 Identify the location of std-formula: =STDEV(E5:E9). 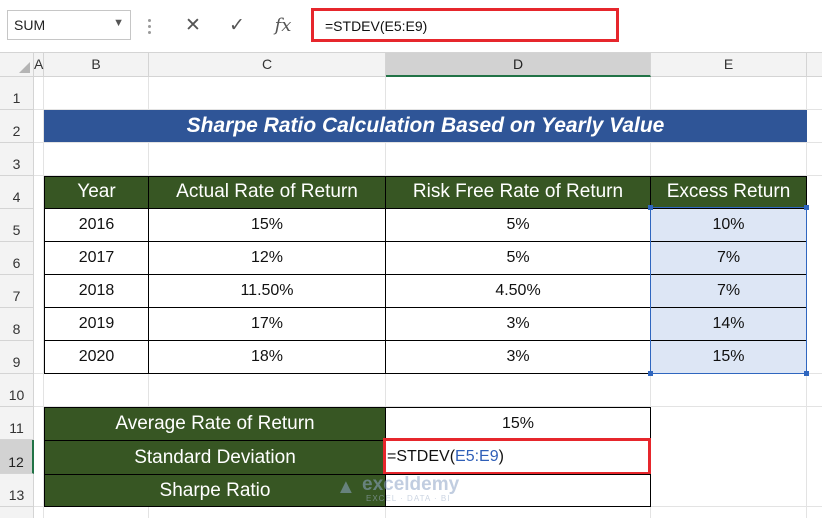
(445, 457).